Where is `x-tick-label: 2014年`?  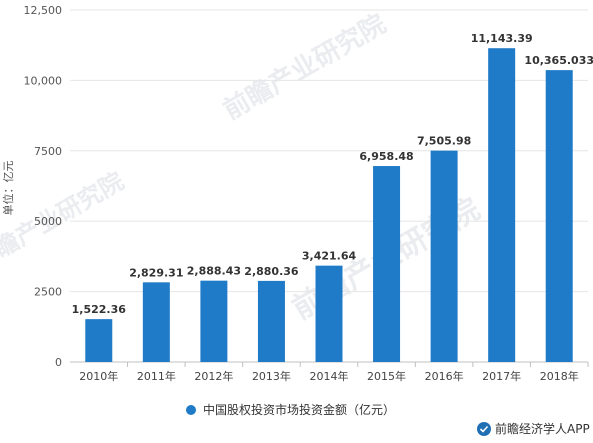 x-tick-label: 2014年 is located at coordinates (329, 376).